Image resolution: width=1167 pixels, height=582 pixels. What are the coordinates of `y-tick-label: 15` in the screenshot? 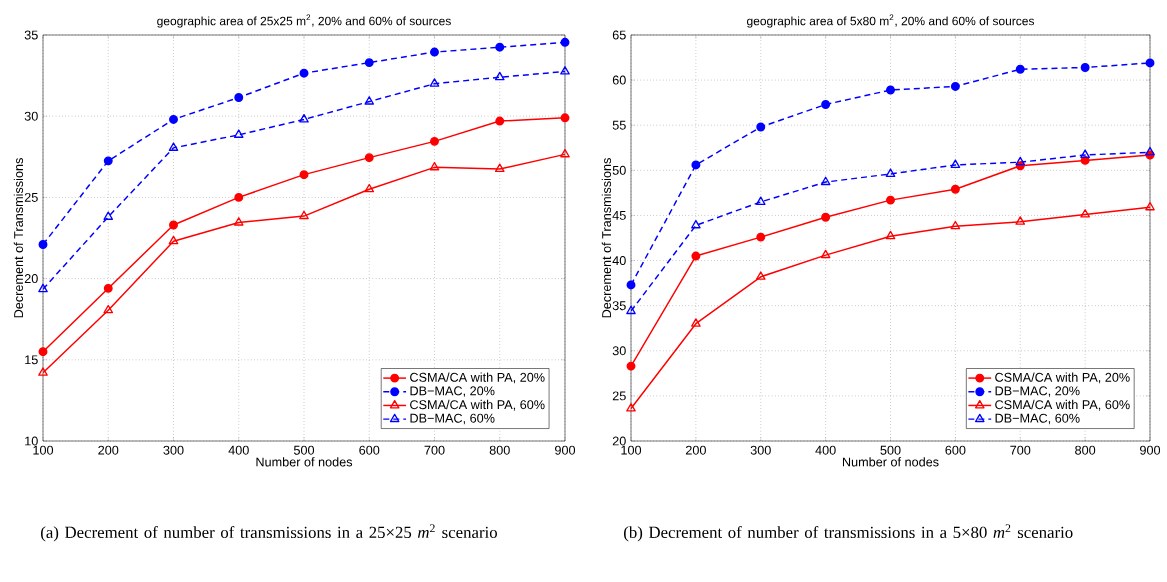 It's located at (31, 360).